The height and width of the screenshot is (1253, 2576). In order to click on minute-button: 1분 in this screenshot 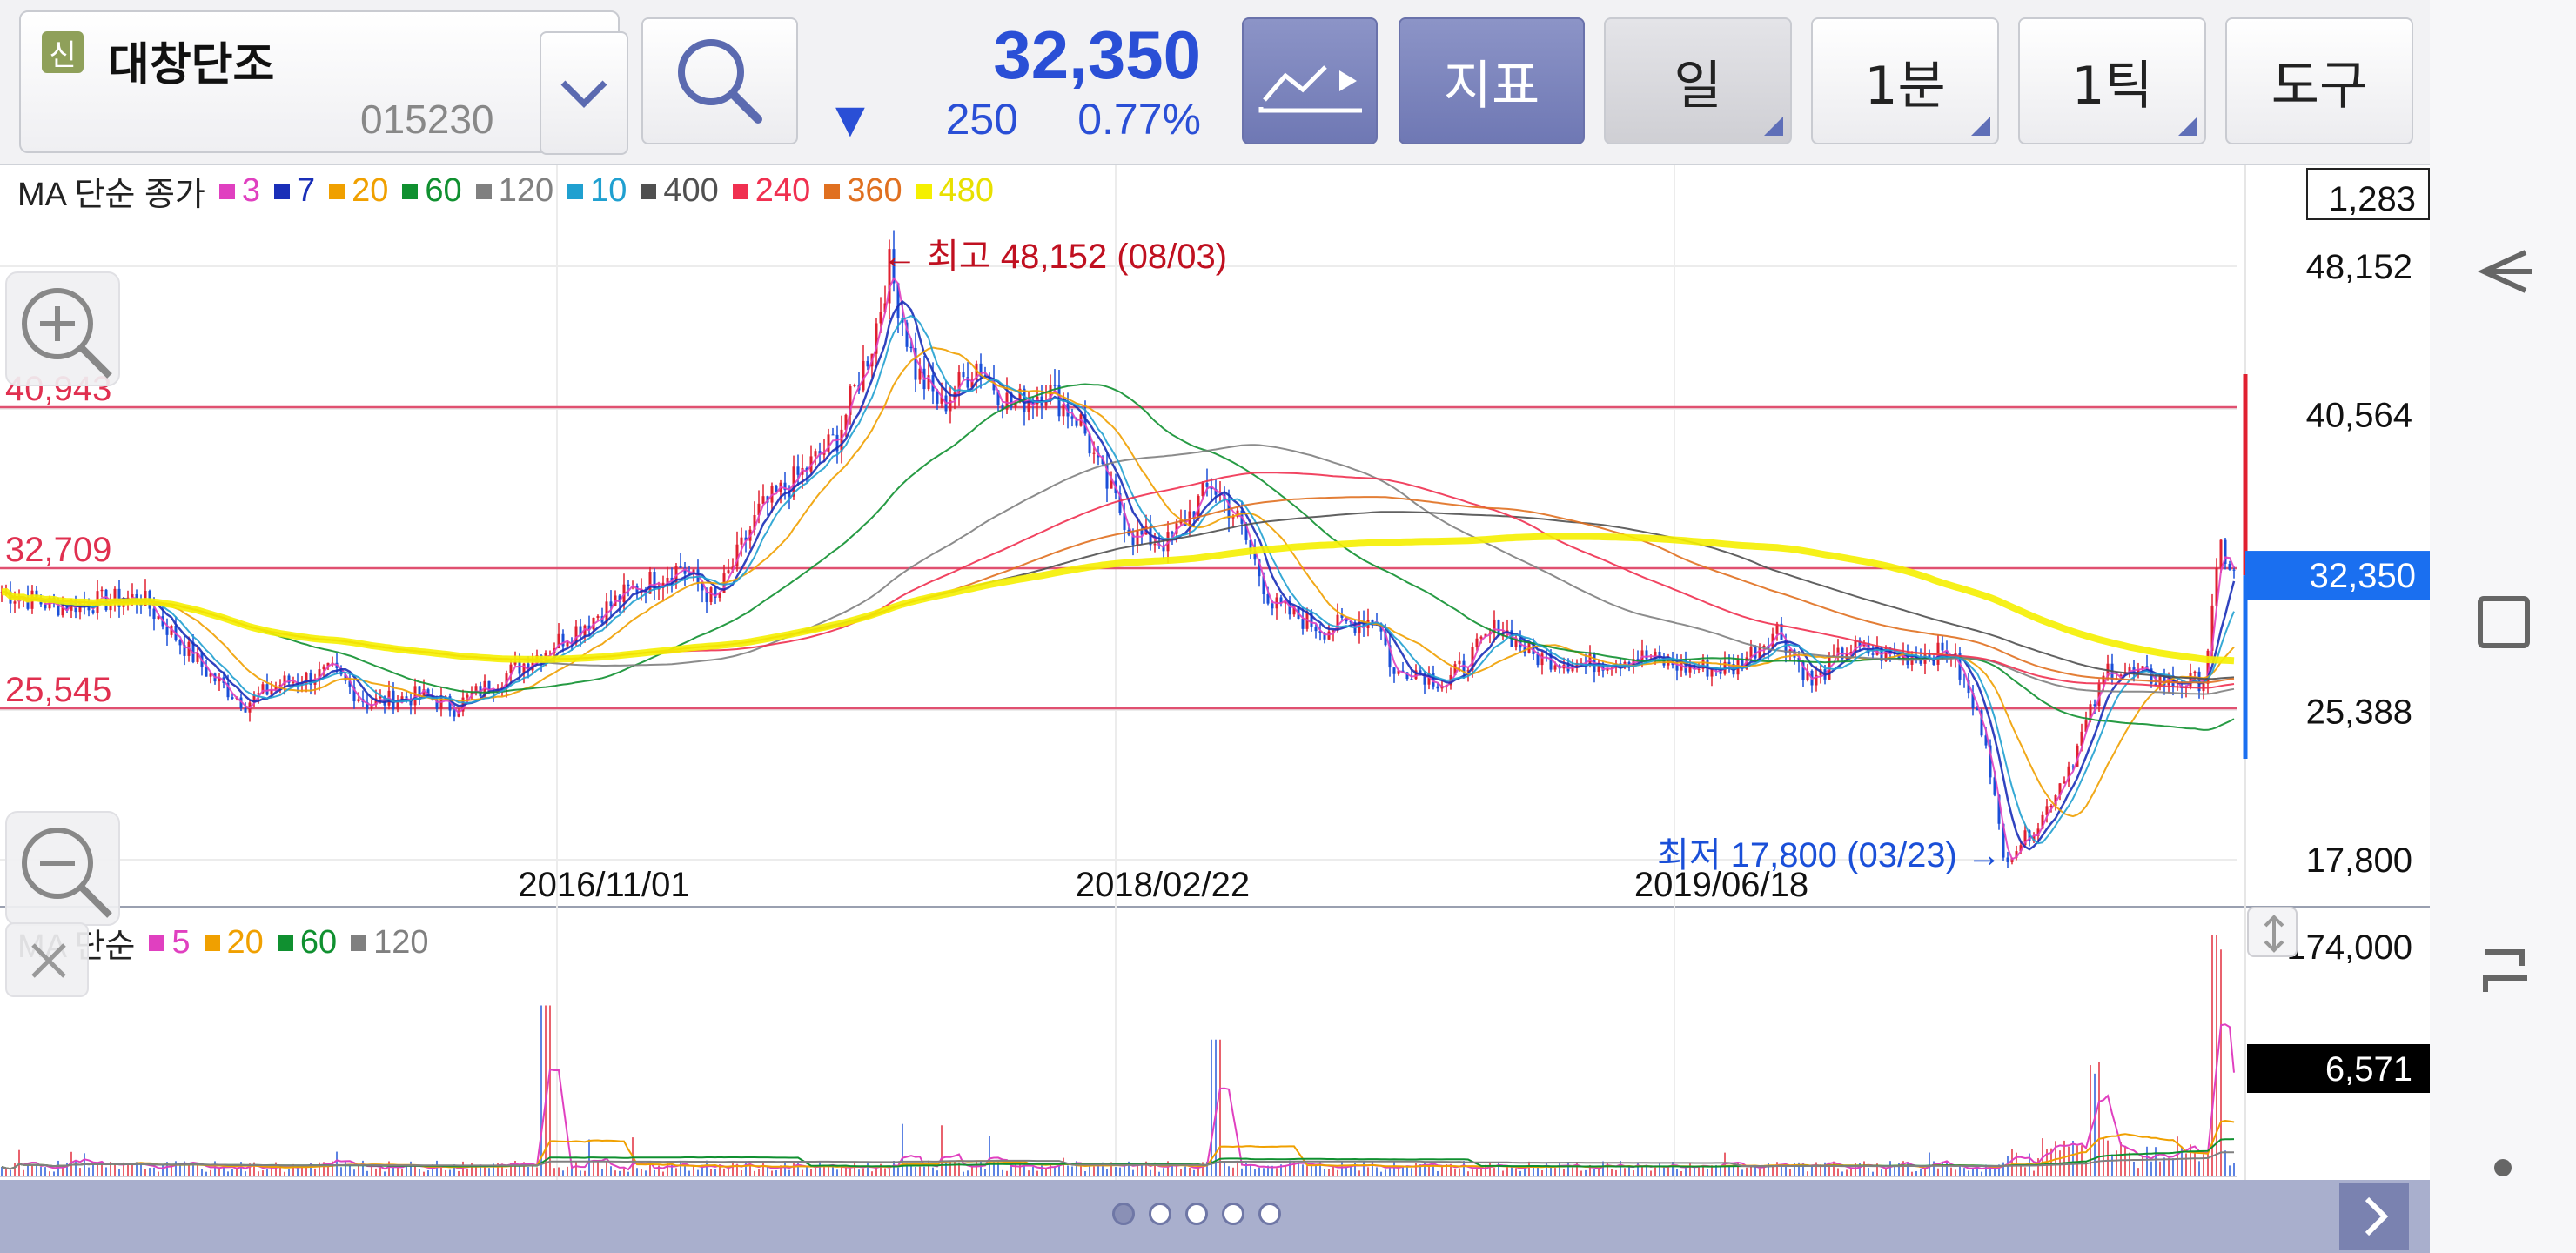, I will do `click(1905, 80)`.